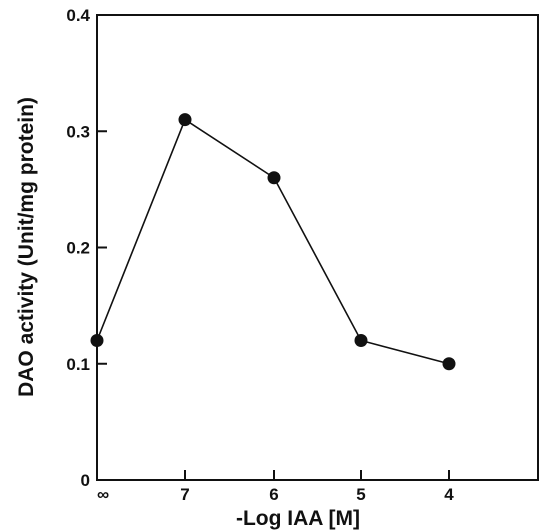  Describe the element at coordinates (273, 494) in the screenshot. I see `x-tick-label: 6` at that location.